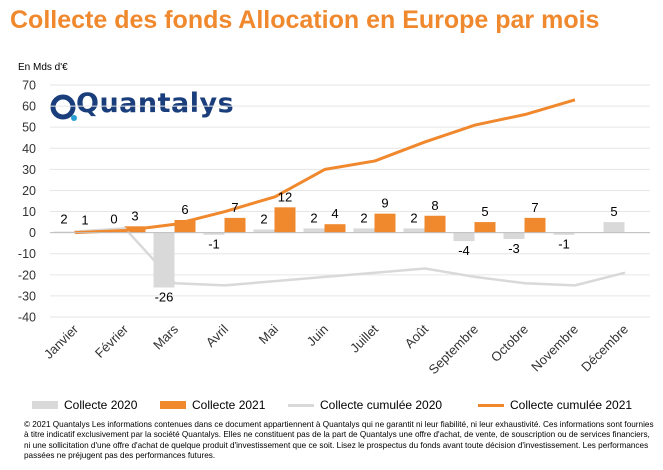 The width and height of the screenshot is (663, 470). I want to click on legend-item-collecte-2021: Collecte 2021, so click(212, 405).